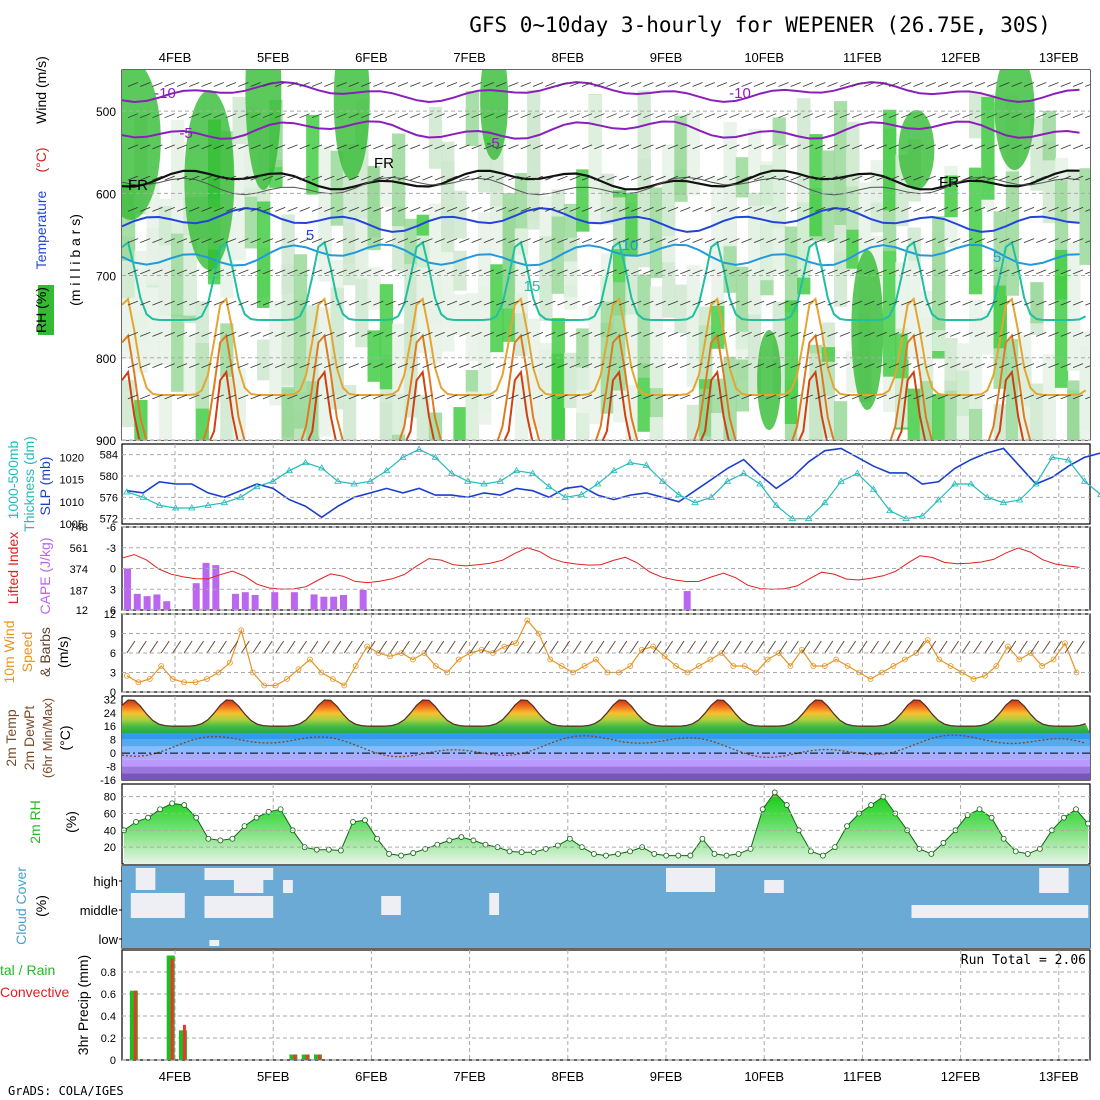 The width and height of the screenshot is (1100, 1100). What do you see at coordinates (606, 739) in the screenshot?
I see `temp-panel` at bounding box center [606, 739].